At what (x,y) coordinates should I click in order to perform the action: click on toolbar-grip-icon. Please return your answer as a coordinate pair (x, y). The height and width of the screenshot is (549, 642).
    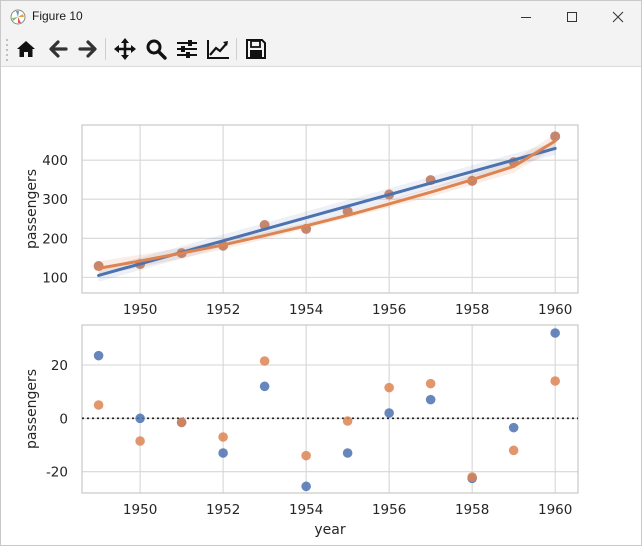
    Looking at the image, I should click on (7, 50).